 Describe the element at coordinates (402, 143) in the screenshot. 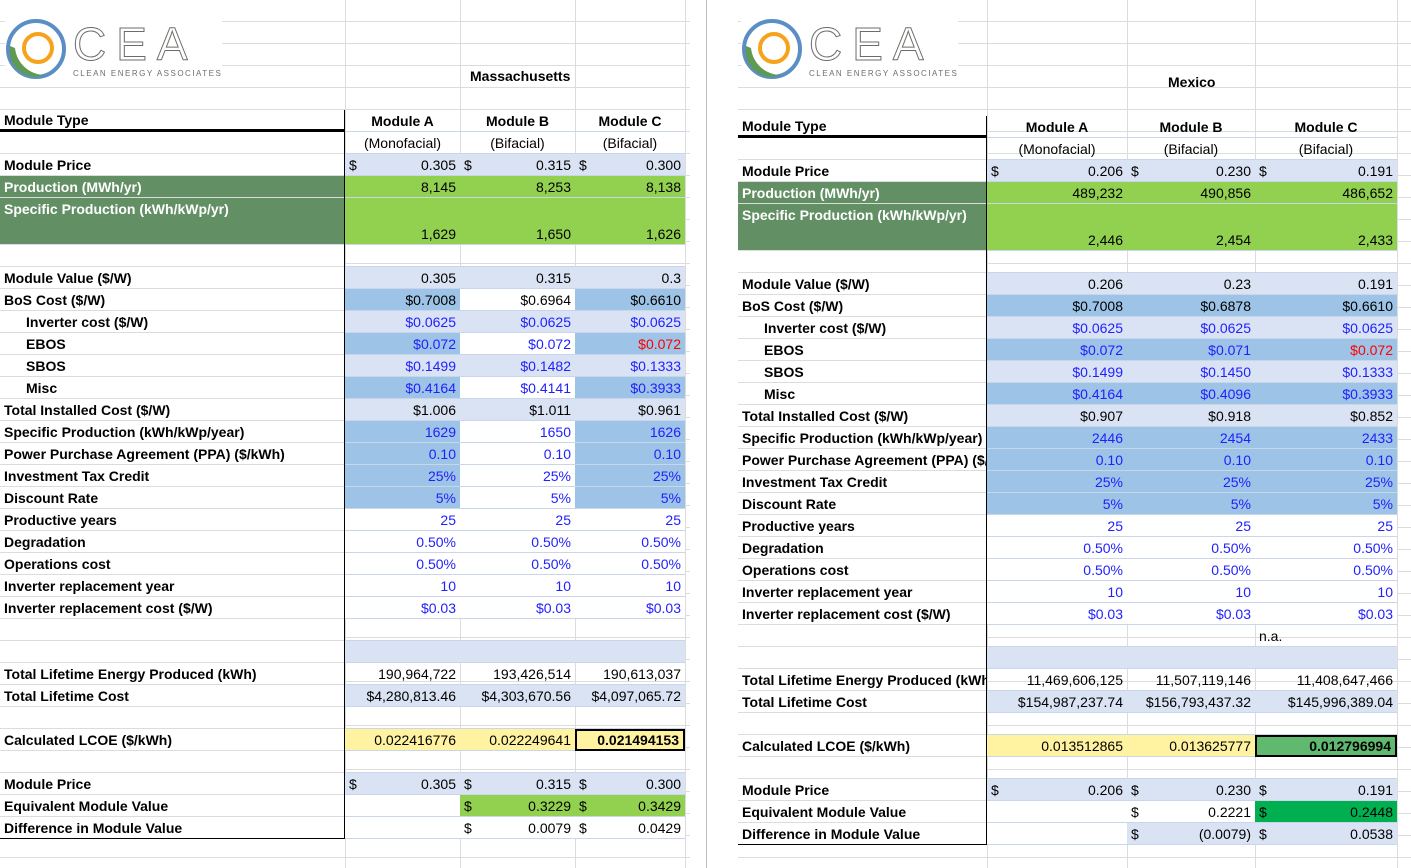

I see `value-cell: (Monofacial)` at that location.